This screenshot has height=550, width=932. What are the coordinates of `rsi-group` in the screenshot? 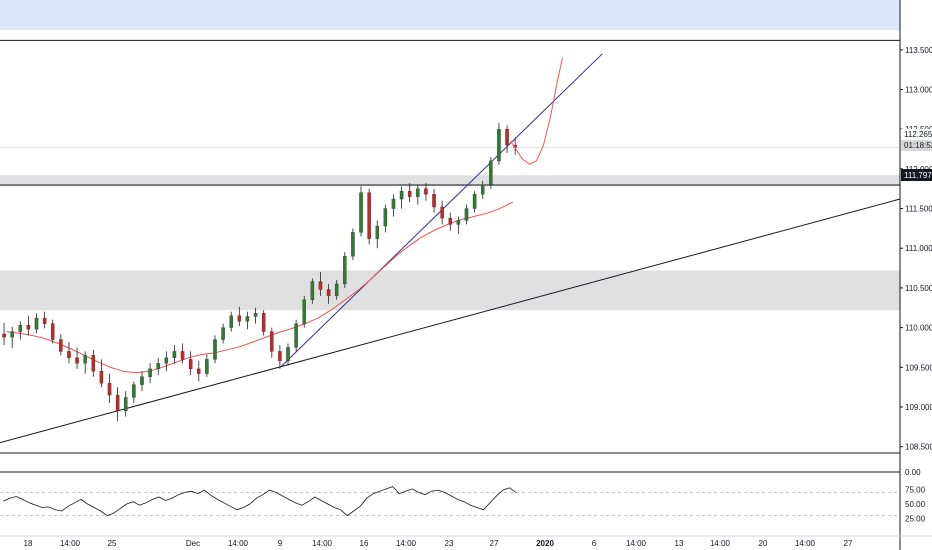 It's located at (450, 501).